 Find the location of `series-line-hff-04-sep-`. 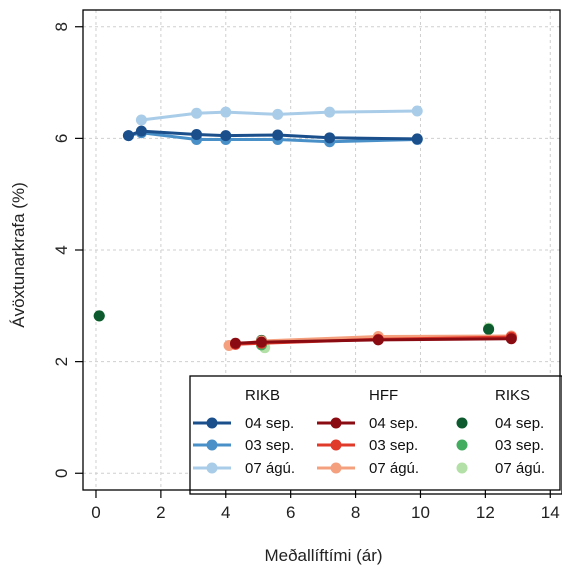

series-line-hff-04-sep- is located at coordinates (373, 341).